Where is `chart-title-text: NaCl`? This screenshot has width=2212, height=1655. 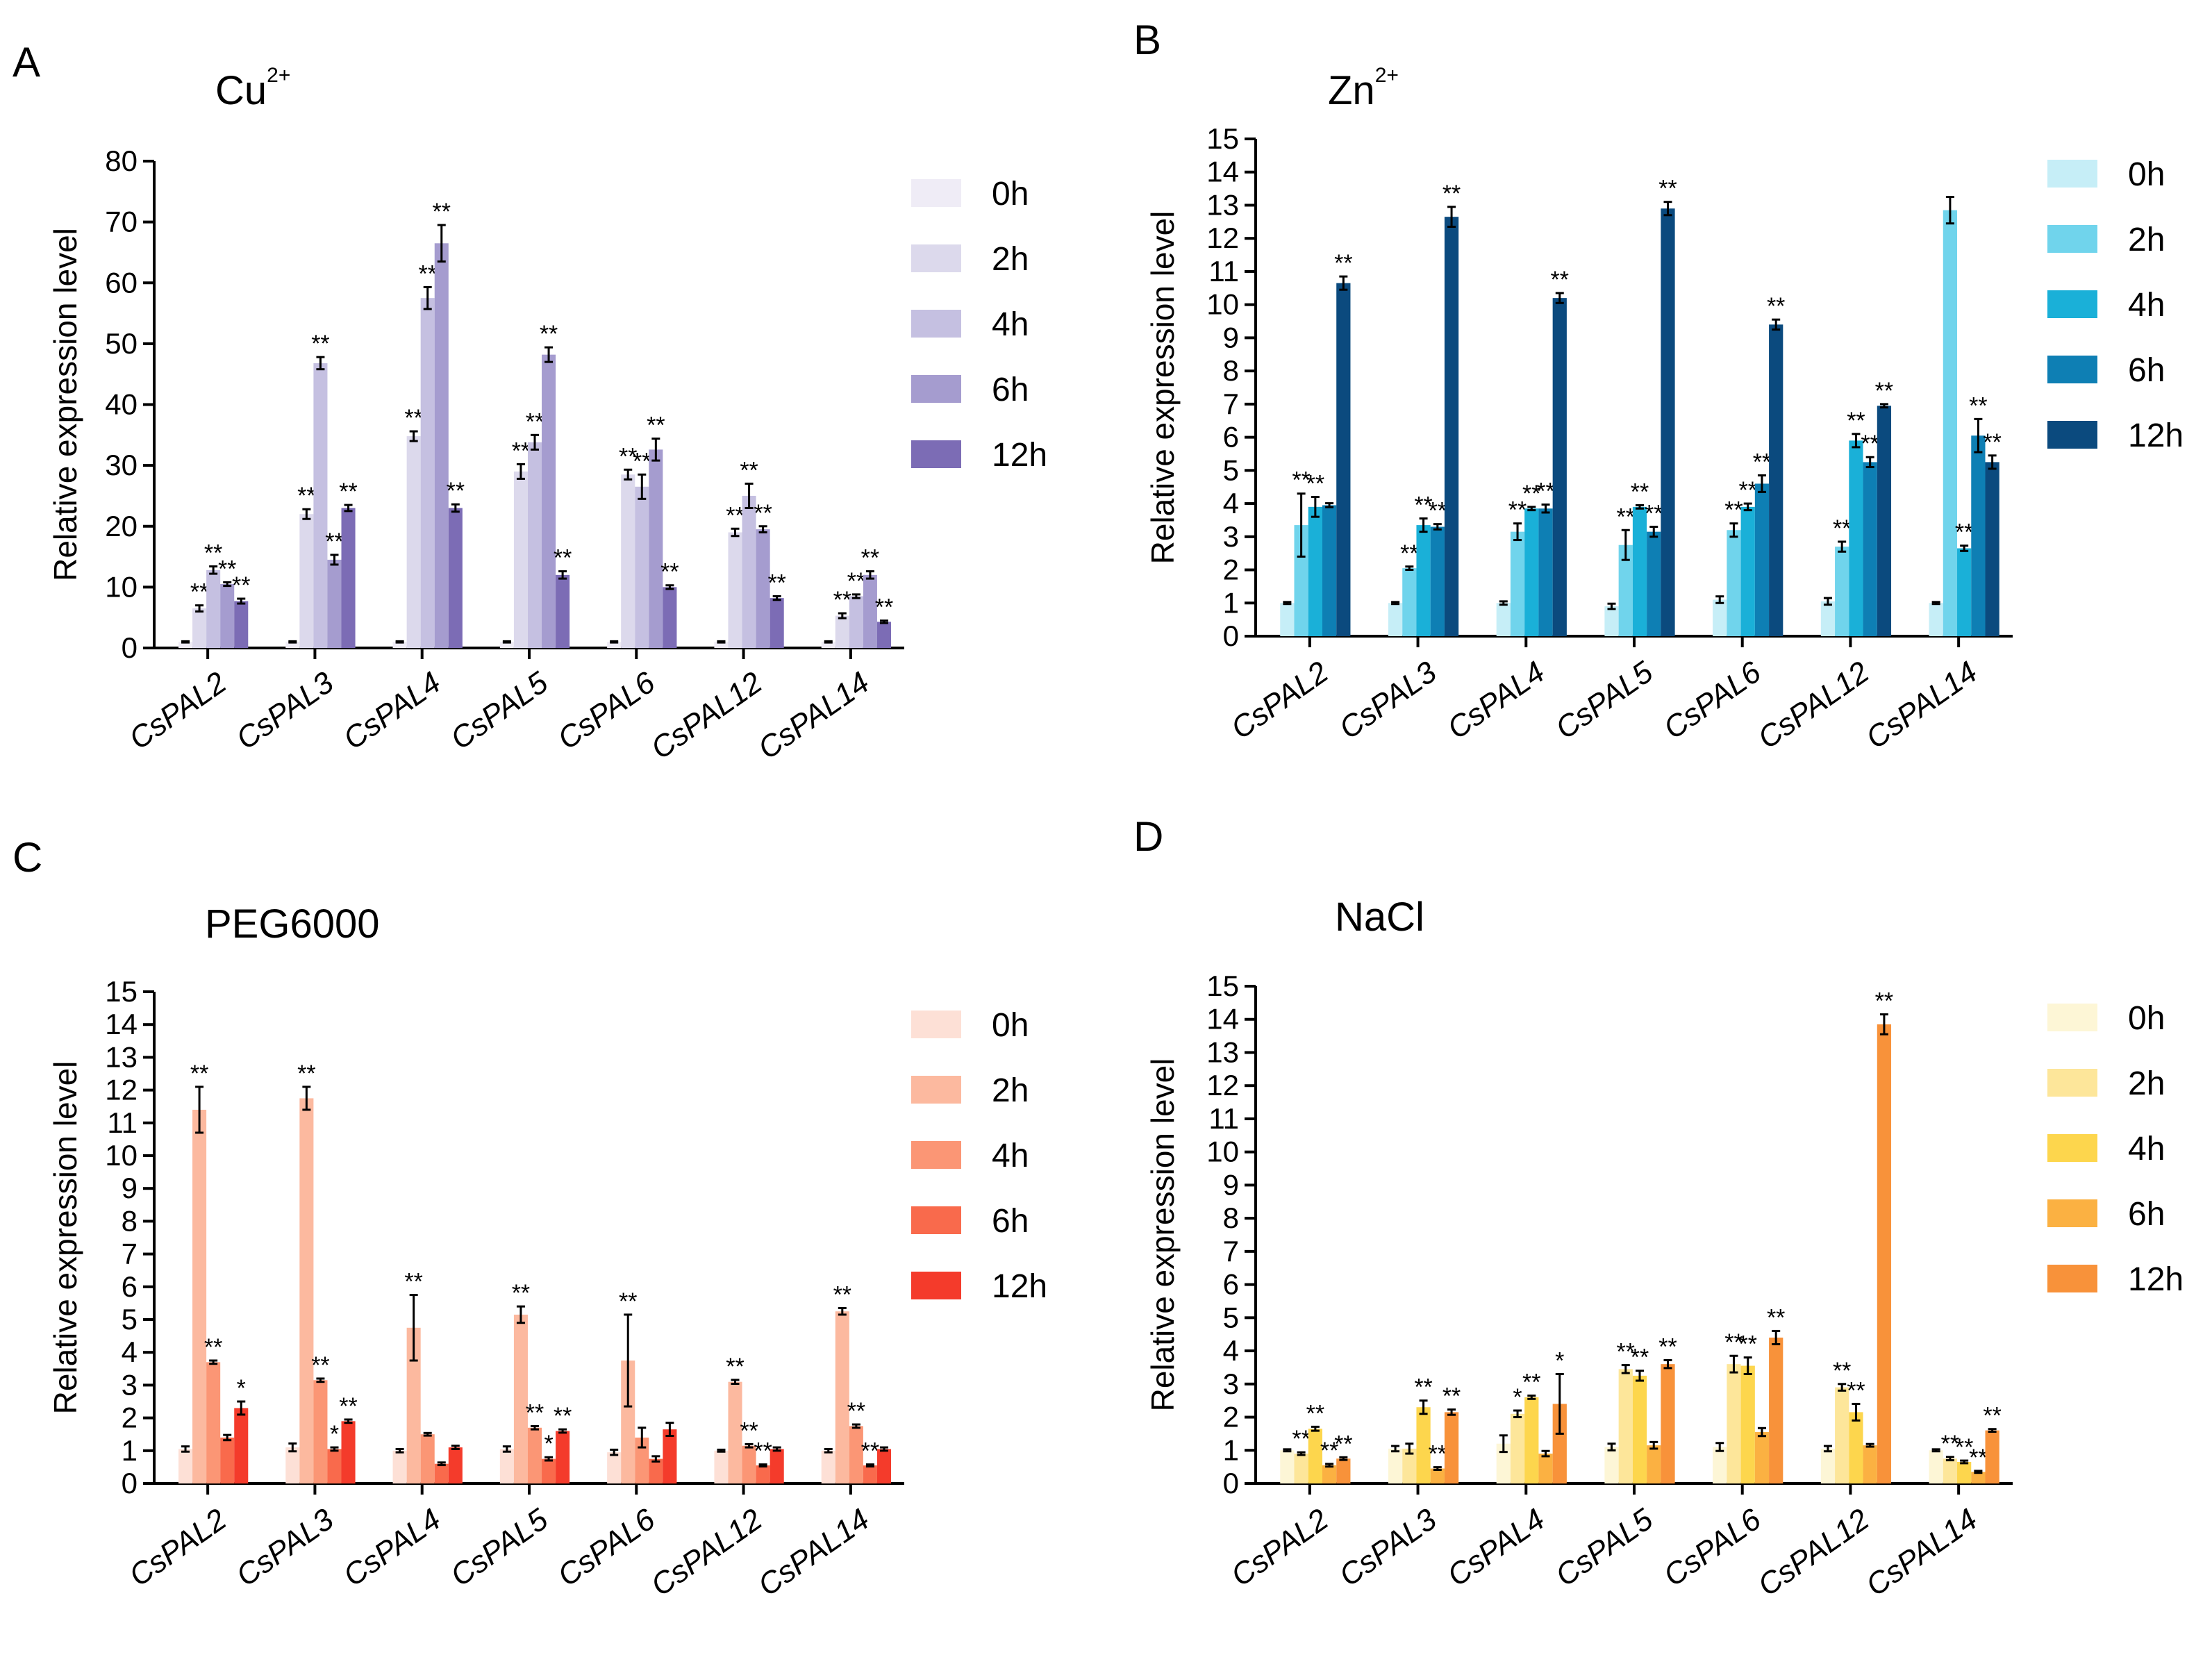
chart-title-text: NaCl is located at coordinates (1379, 917).